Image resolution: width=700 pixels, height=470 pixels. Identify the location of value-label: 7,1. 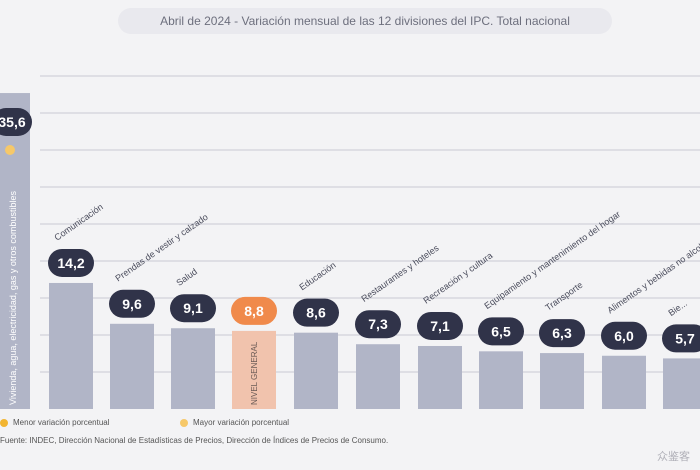
(440, 326).